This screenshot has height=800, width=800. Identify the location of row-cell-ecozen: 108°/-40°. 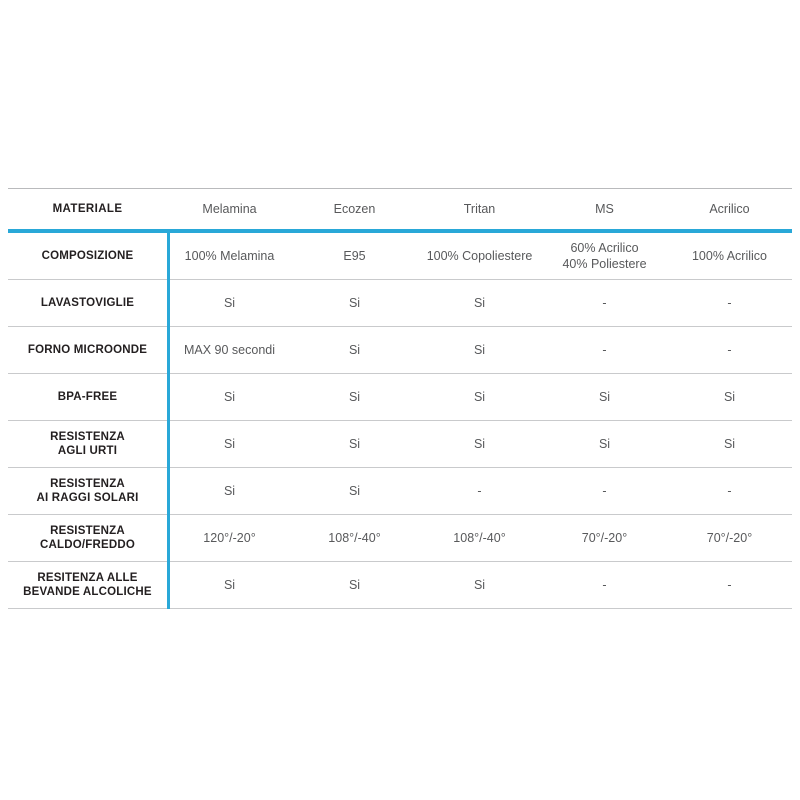
(354, 538).